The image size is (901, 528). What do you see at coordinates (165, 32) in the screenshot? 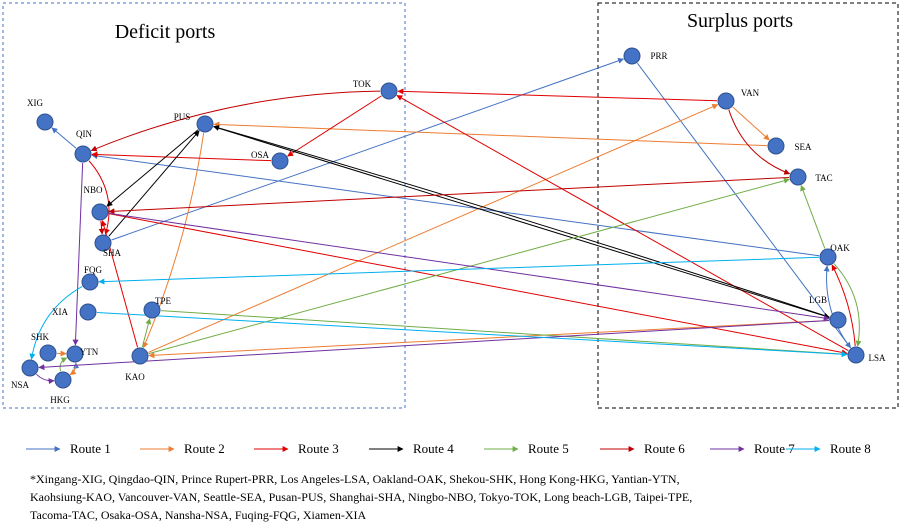
I see `deficit-title: Deficit ports` at bounding box center [165, 32].